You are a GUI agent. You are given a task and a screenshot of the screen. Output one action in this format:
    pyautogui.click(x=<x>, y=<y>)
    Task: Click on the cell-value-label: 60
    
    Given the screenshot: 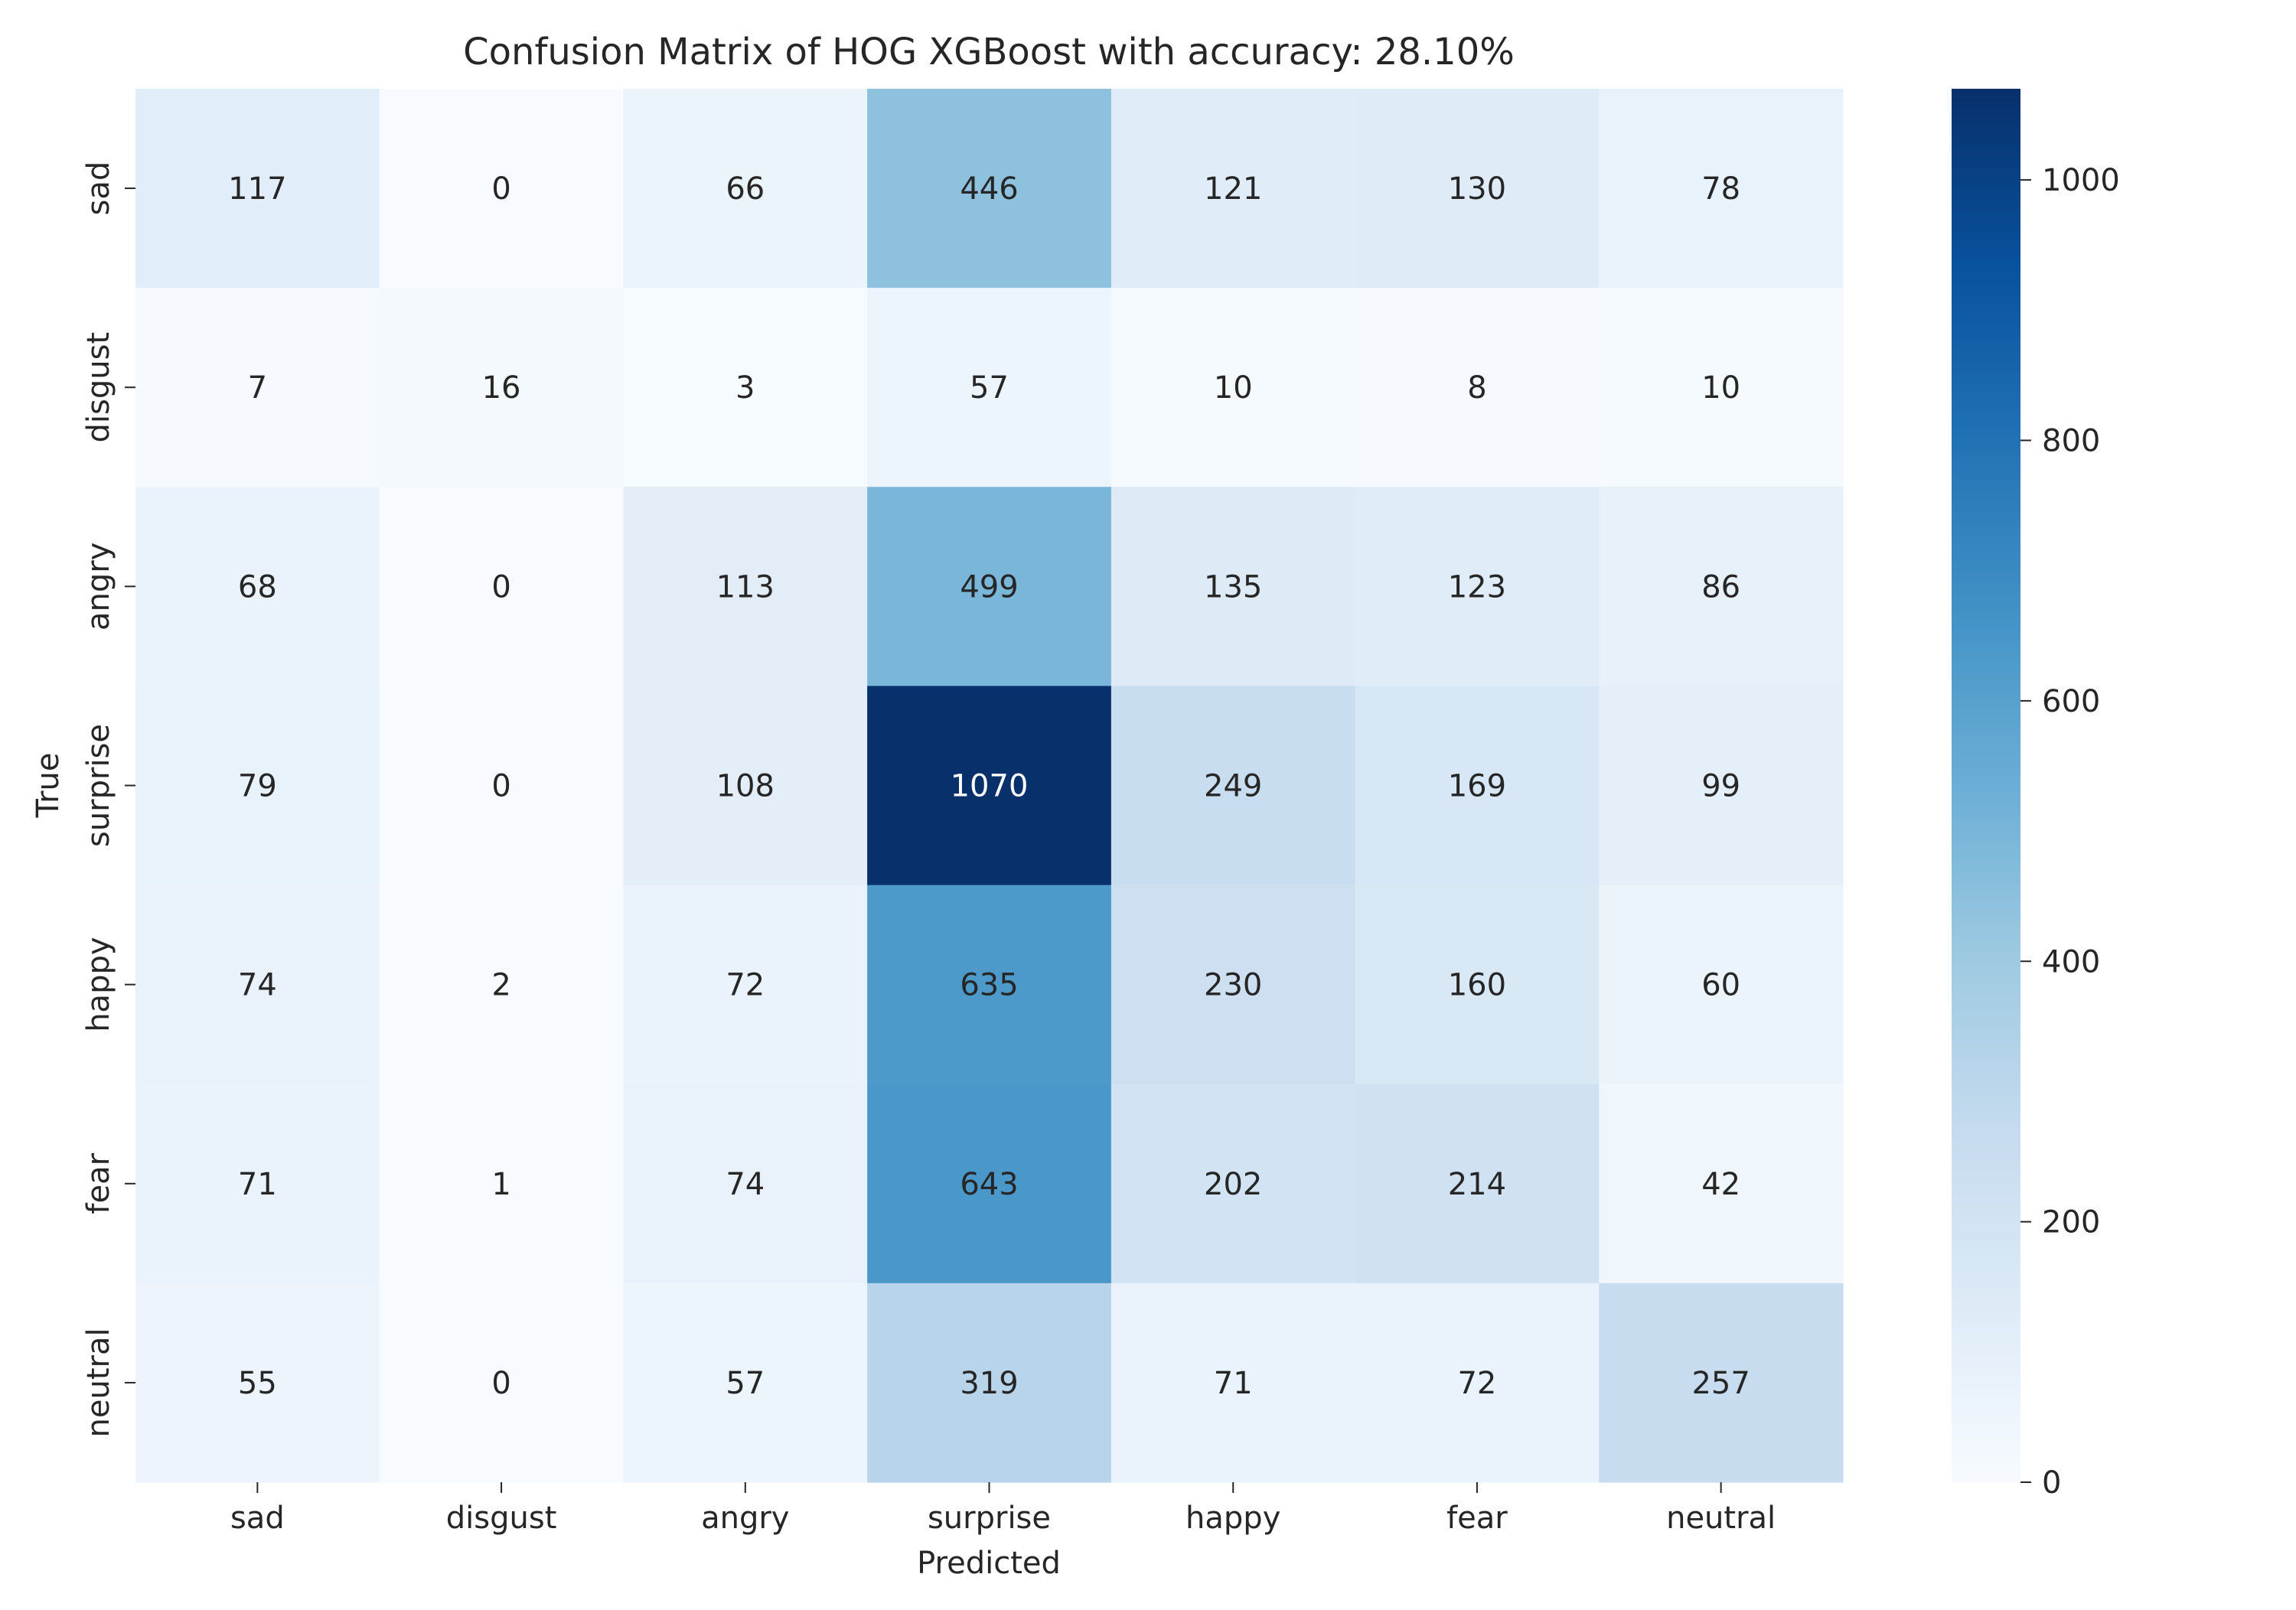 What is the action you would take?
    pyautogui.click(x=1720, y=986)
    